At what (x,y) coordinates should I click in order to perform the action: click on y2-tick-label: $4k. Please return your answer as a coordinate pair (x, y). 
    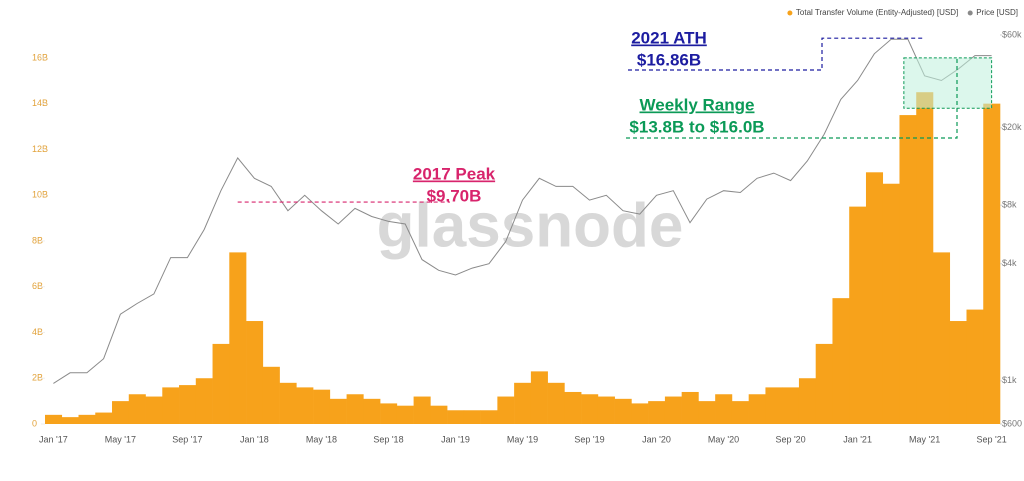
    Looking at the image, I should click on (1009, 263).